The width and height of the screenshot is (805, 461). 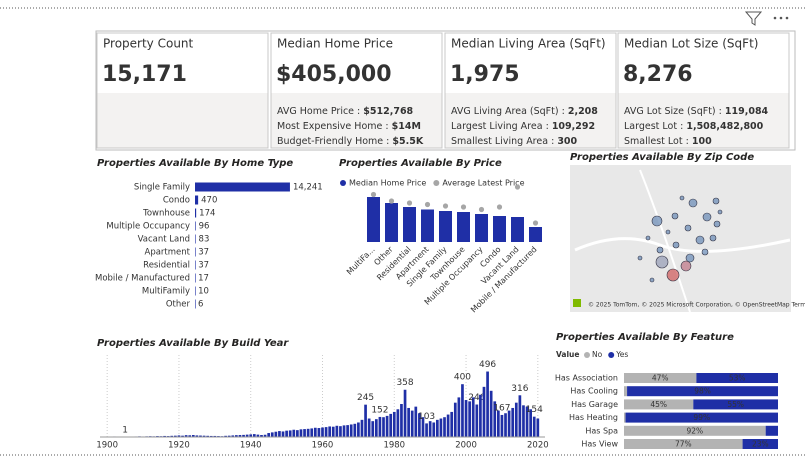 What do you see at coordinates (594, 404) in the screenshot?
I see `y-tick-label: Has Garage` at bounding box center [594, 404].